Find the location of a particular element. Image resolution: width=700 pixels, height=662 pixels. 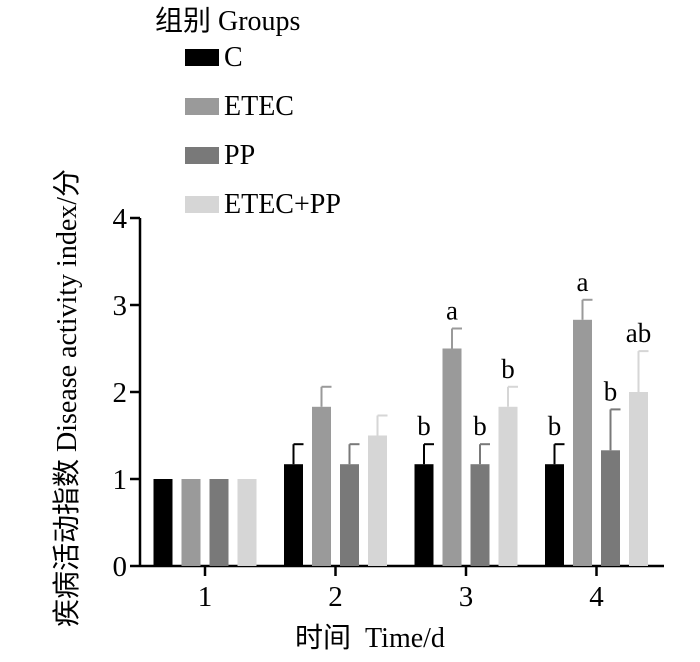

x-tick-label: 2 is located at coordinates (335, 597).